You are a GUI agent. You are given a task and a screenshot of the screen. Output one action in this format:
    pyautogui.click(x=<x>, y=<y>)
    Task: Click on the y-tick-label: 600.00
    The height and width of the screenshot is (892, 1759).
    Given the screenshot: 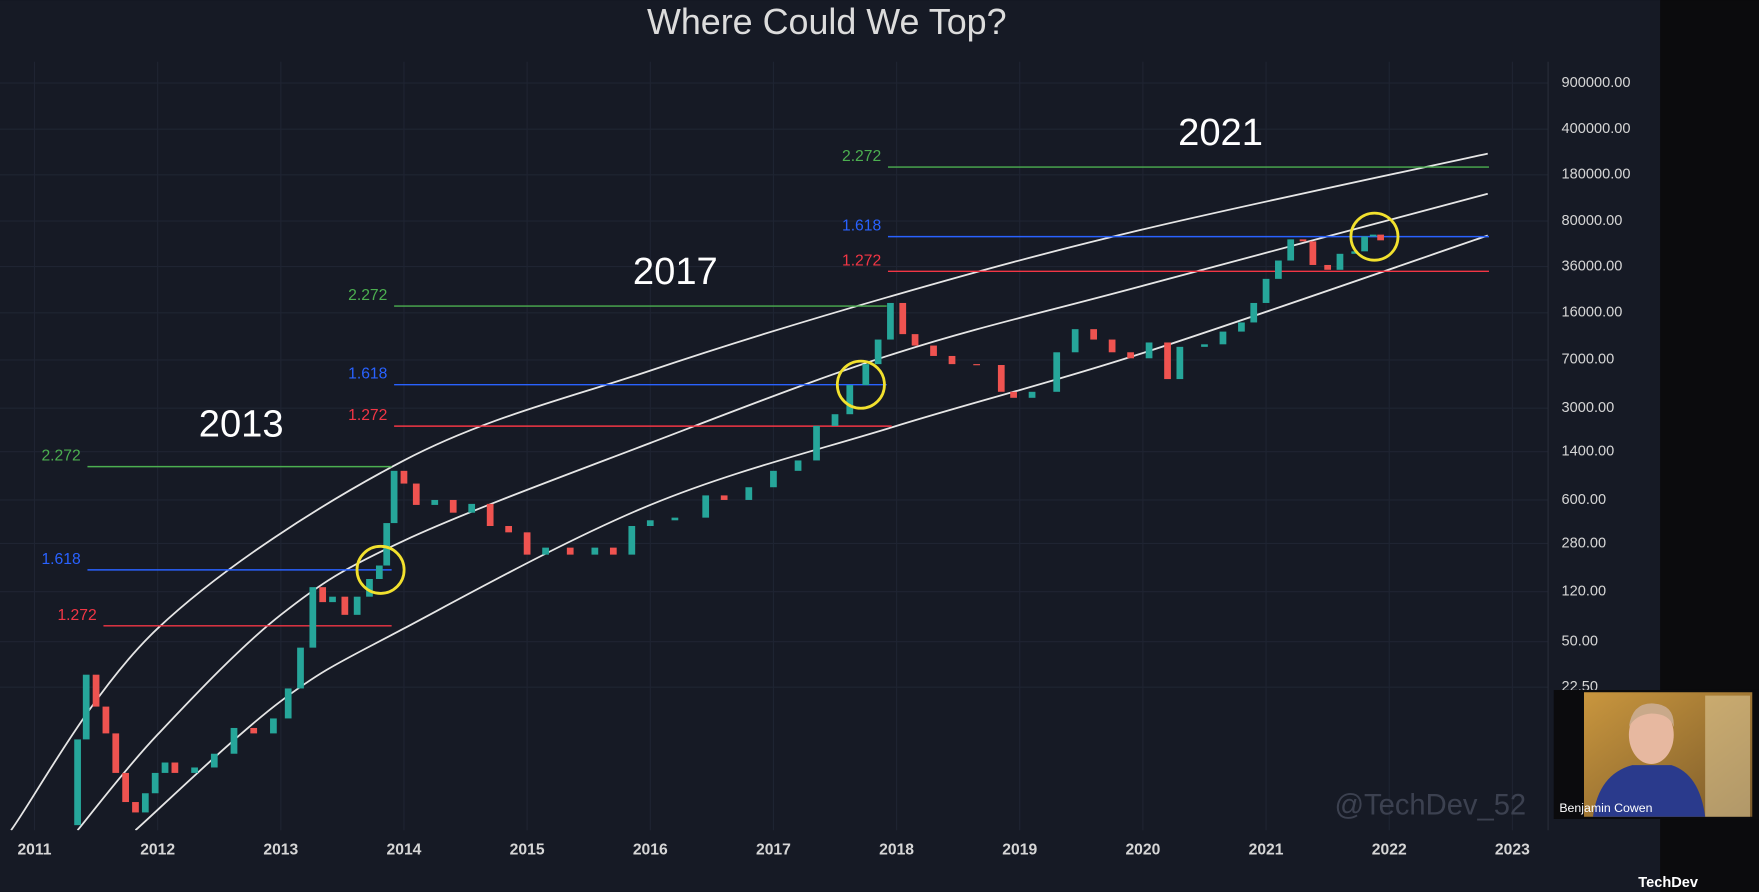 What is the action you would take?
    pyautogui.click(x=1584, y=500)
    